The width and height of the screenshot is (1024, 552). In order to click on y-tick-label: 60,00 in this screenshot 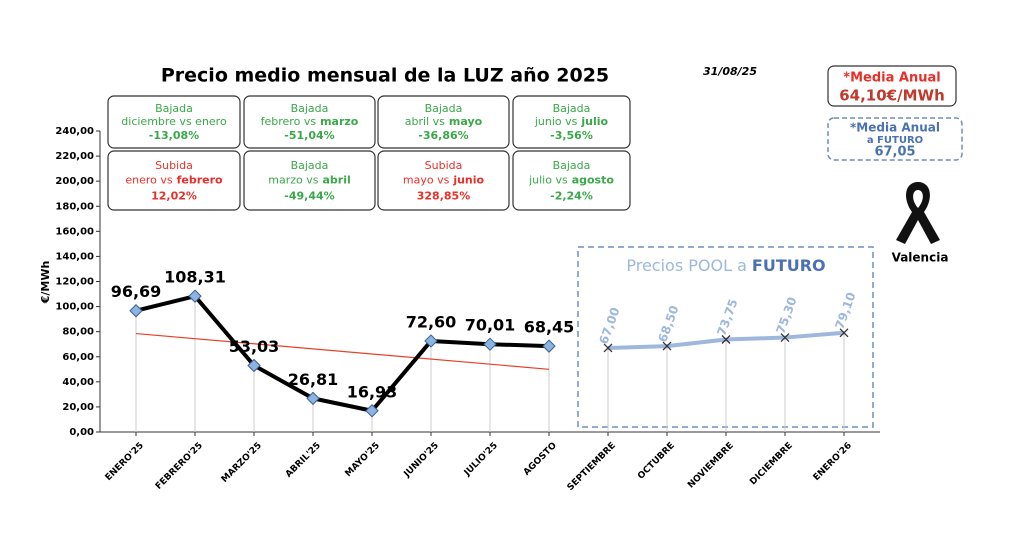, I will do `click(78, 357)`.